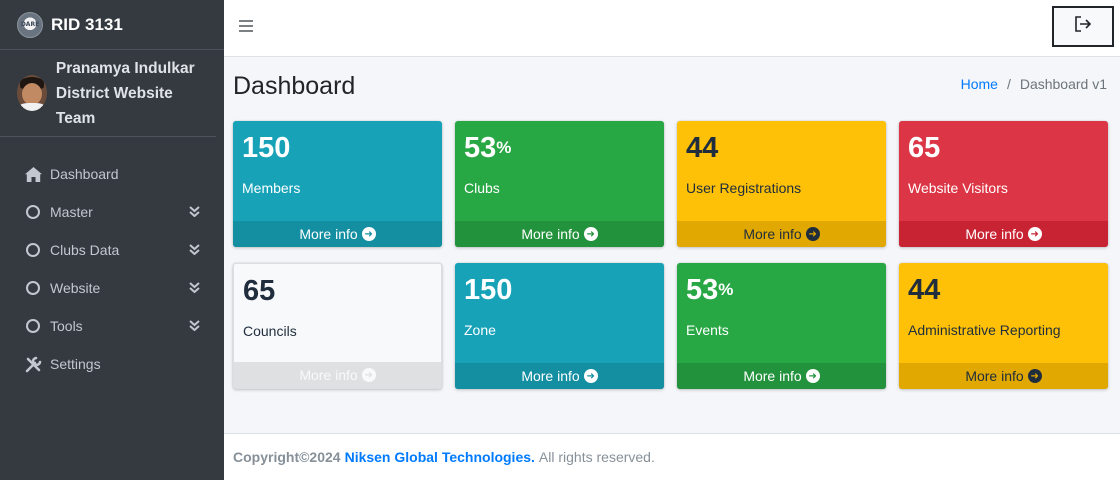  Describe the element at coordinates (125, 93) in the screenshot. I see `user-name: Pranamya Indulkar District Website Team` at that location.